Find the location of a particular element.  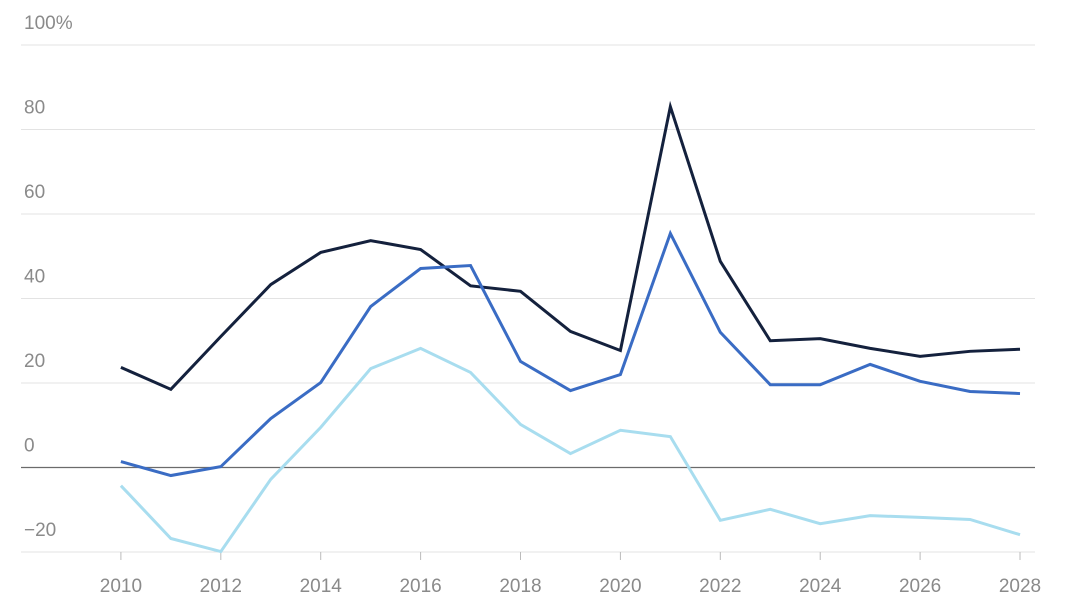

x-tick-label: 2022 is located at coordinates (720, 586).